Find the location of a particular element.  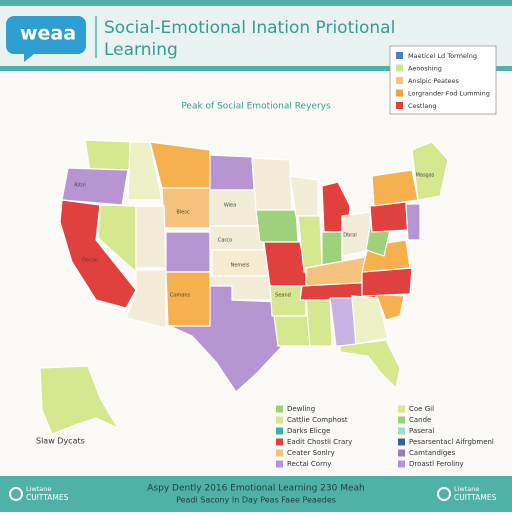

legend-label: Rectal Corny is located at coordinates (309, 464).